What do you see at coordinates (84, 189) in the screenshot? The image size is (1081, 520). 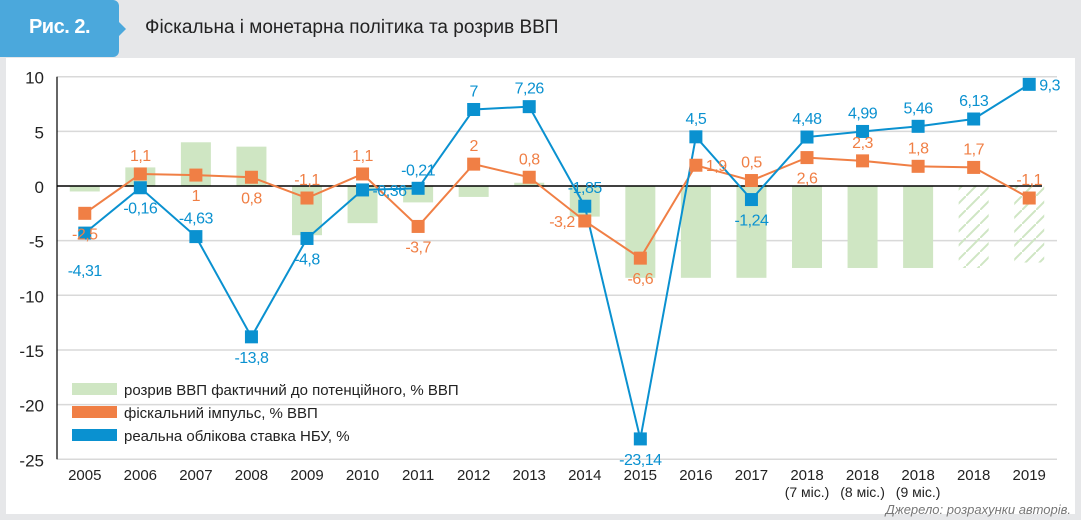 I see `bar-gap-2005` at bounding box center [84, 189].